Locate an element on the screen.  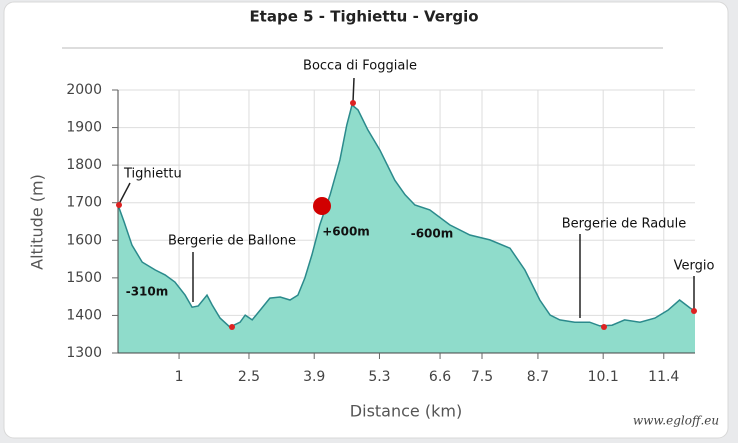
annotation: Bergerie de Radule is located at coordinates (624, 224).